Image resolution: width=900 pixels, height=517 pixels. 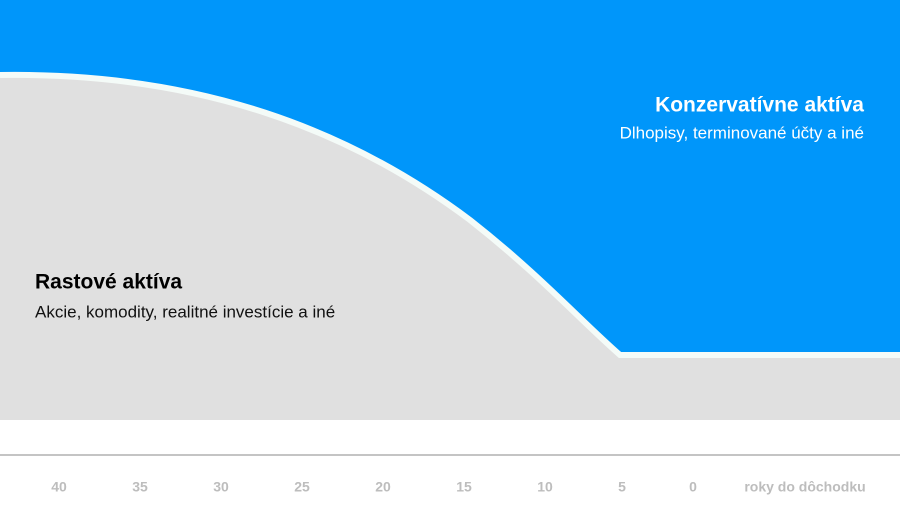 I want to click on x-tick-label: 30, so click(x=221, y=487).